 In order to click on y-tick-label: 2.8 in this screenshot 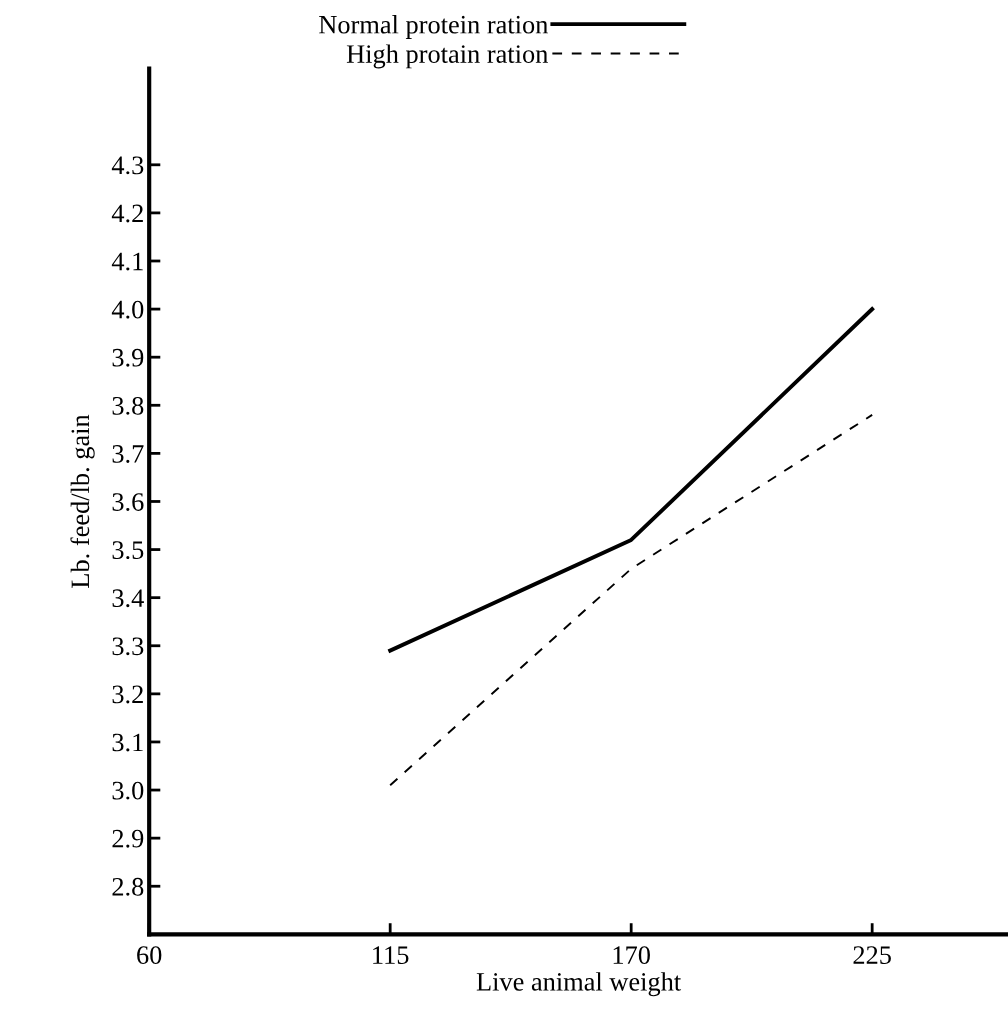, I will do `click(128, 886)`.